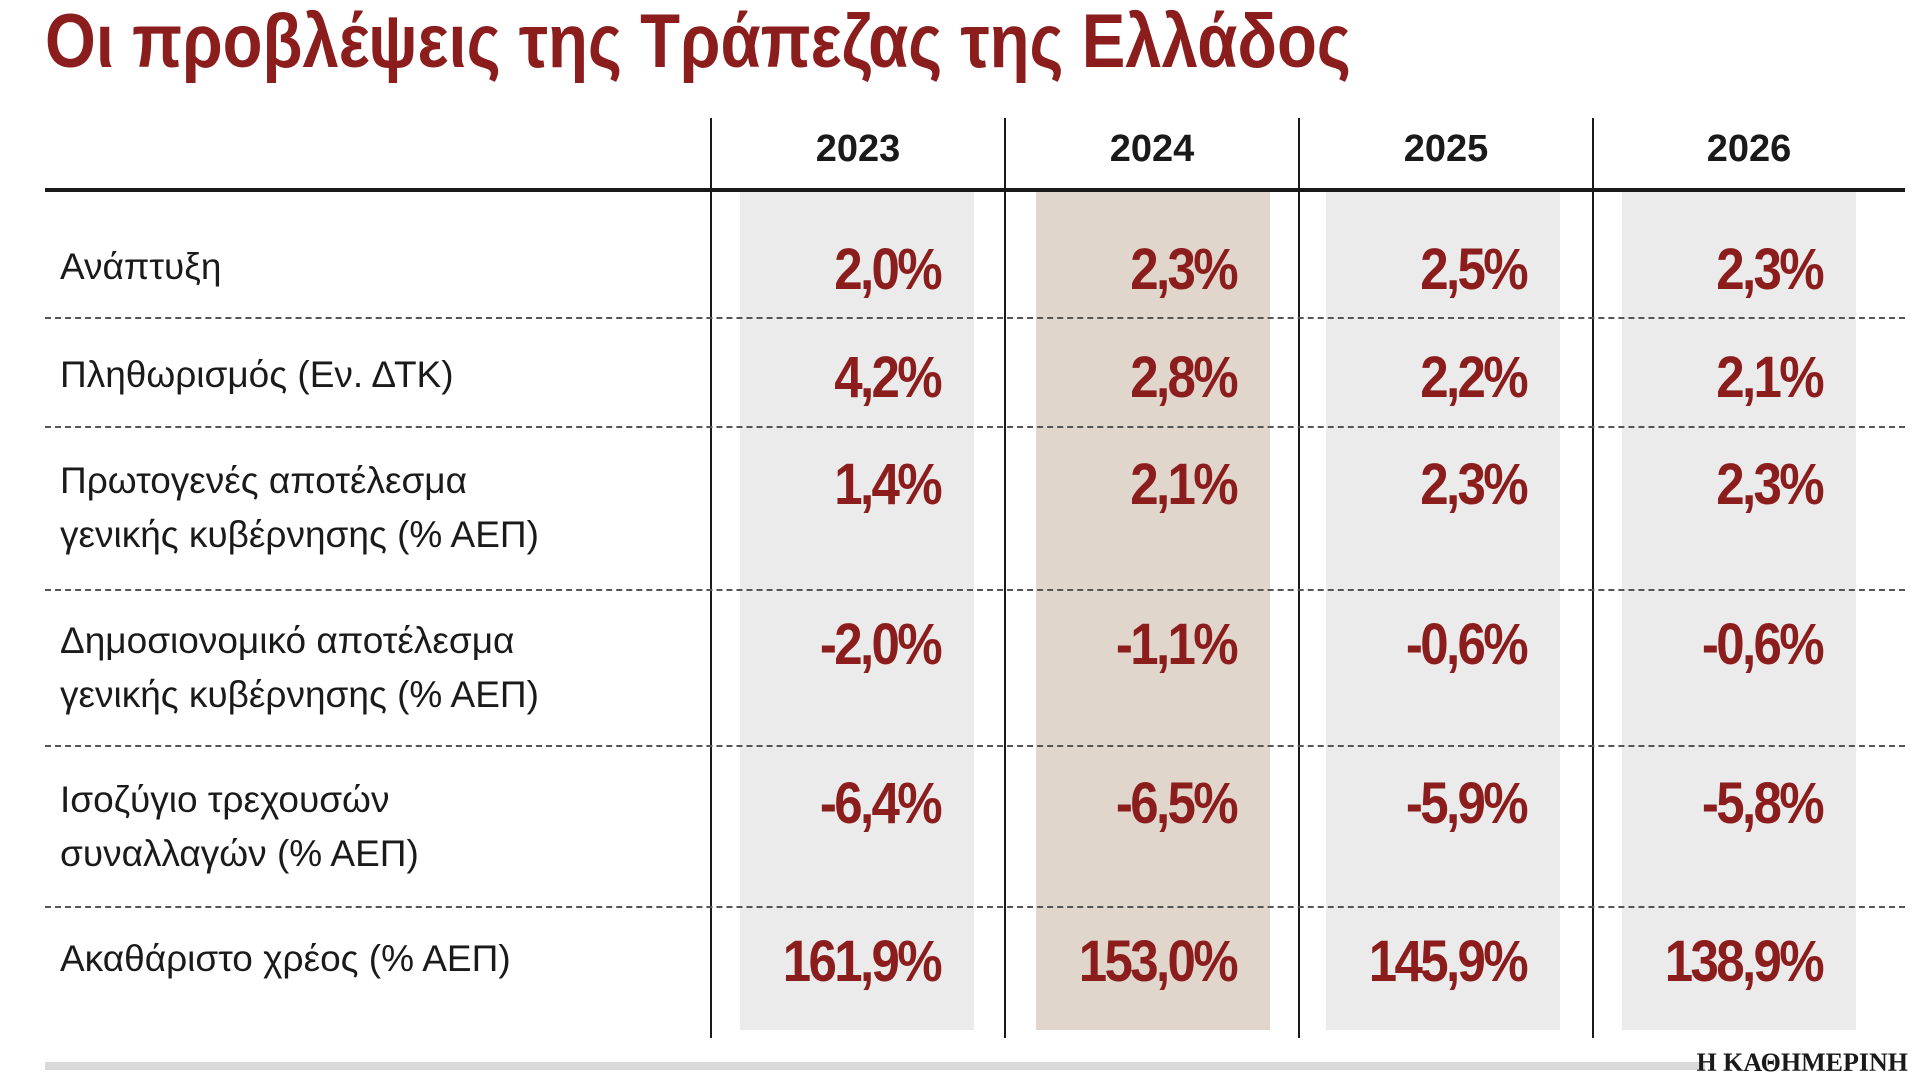 This screenshot has width=1920, height=1080. Describe the element at coordinates (1158, 961) in the screenshot. I see `value-cell: 153,0%` at that location.